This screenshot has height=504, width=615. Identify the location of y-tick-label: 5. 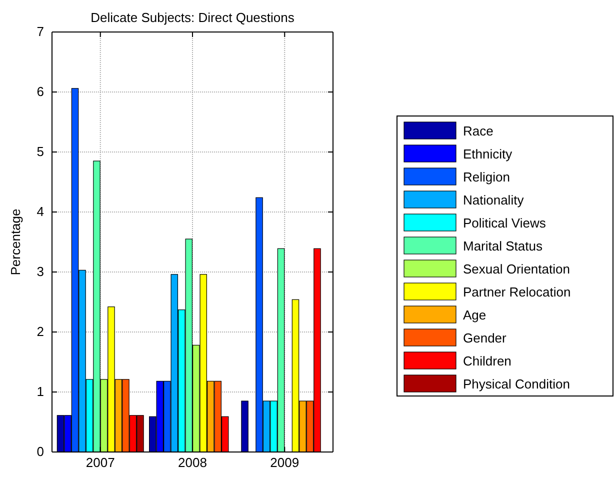
(40, 152).